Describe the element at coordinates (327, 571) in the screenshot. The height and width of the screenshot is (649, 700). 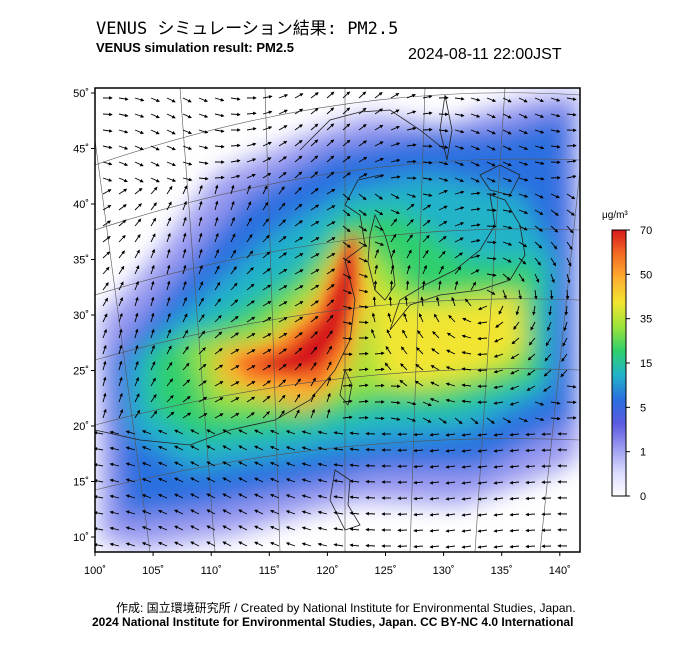
I see `lon-label: 120˚` at that location.